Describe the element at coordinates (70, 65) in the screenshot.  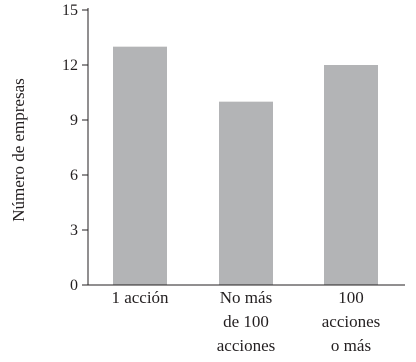
I see `y-tick-label: 12` at that location.